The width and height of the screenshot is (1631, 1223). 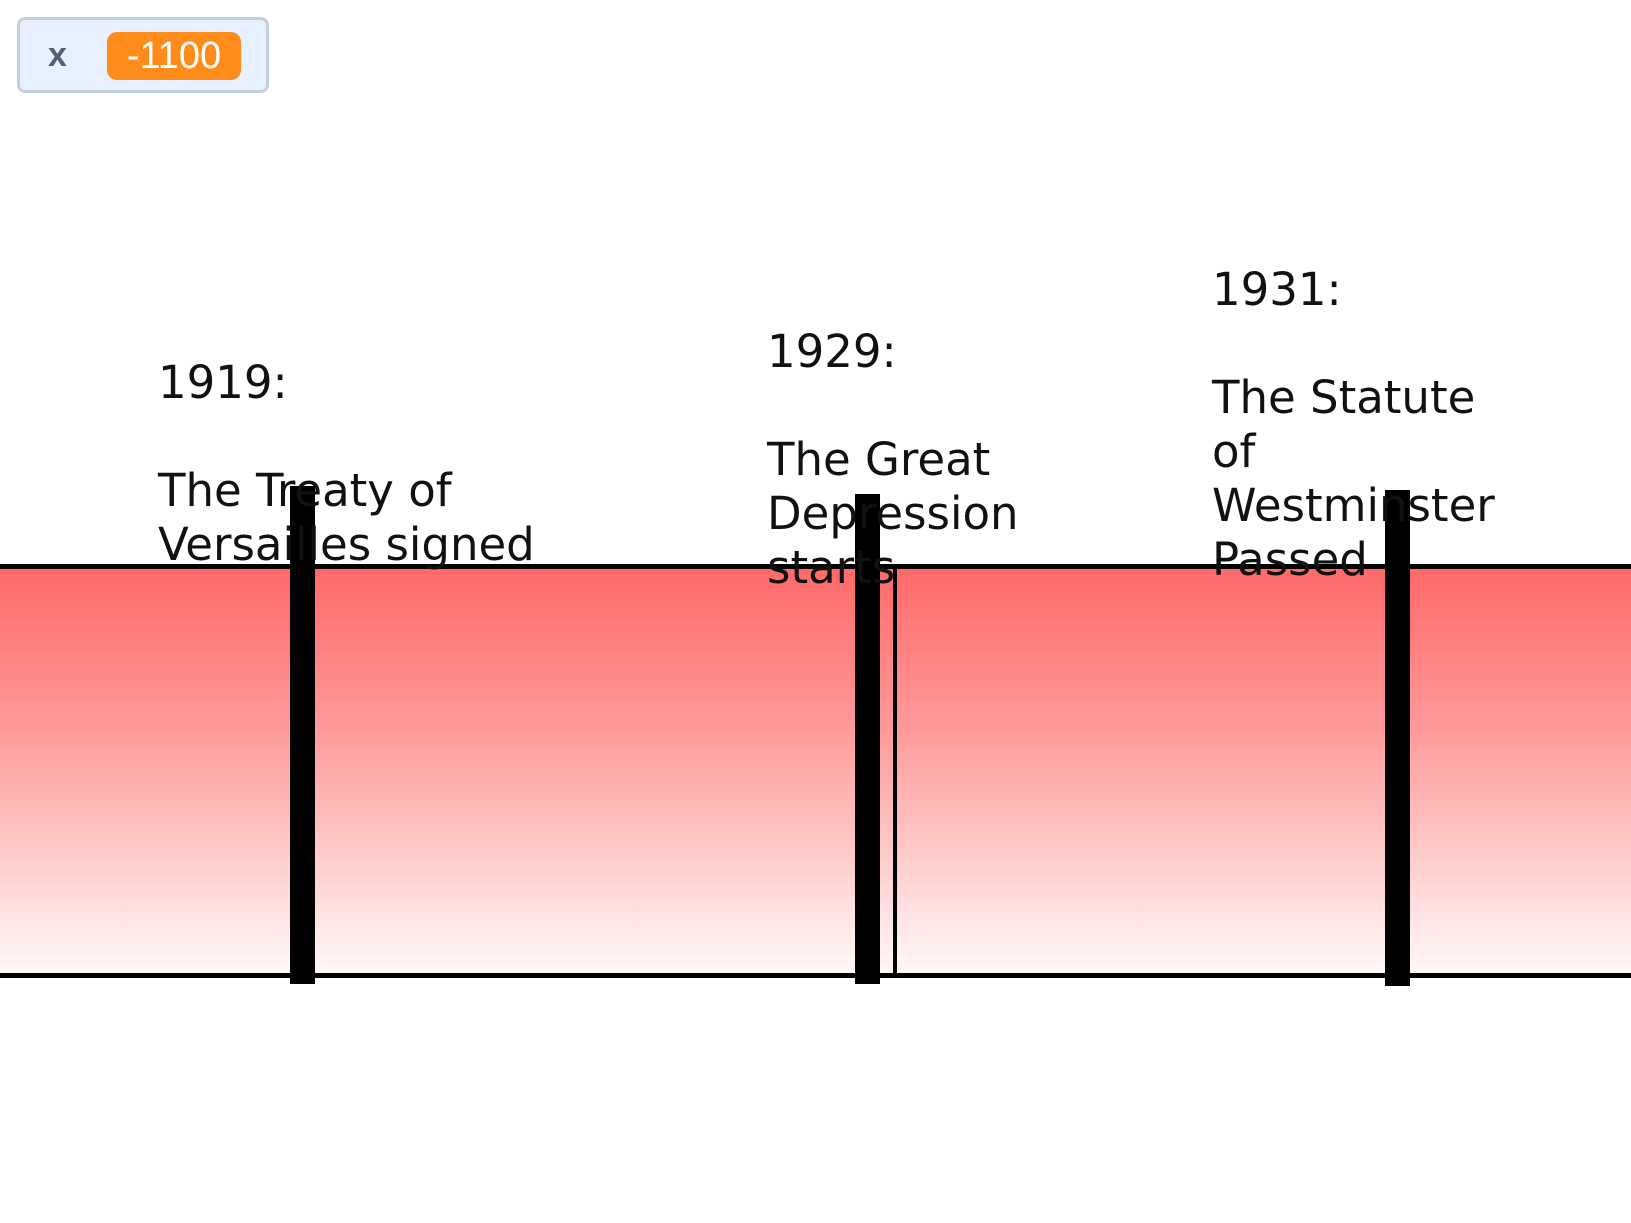 I want to click on variable-monitor-value: -1100, so click(x=174, y=56).